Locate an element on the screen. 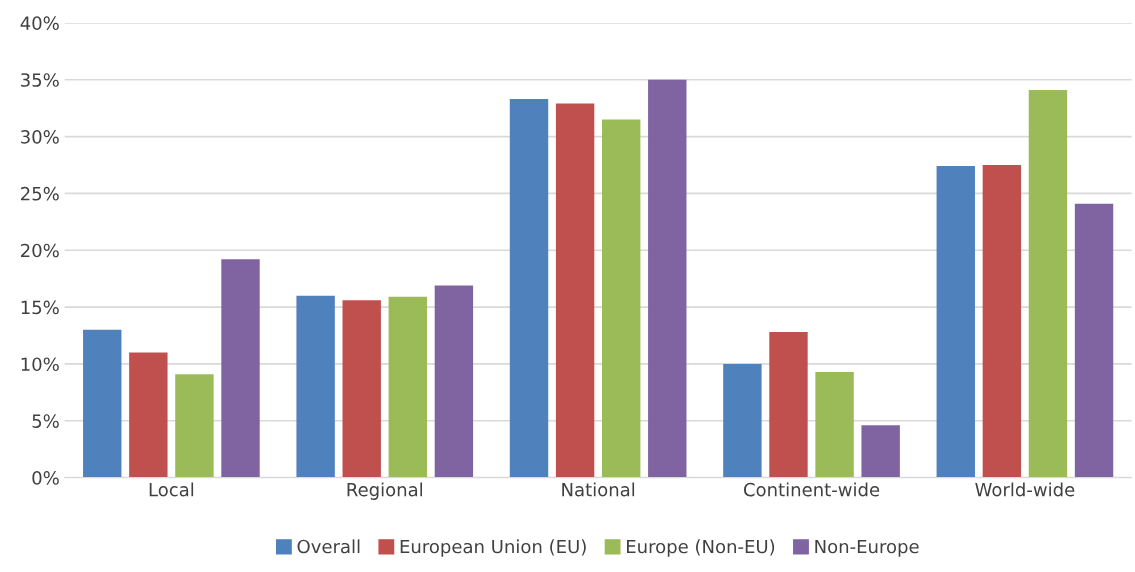 This screenshot has width=1135, height=572. y-tick-label: 20% is located at coordinates (40, 250).